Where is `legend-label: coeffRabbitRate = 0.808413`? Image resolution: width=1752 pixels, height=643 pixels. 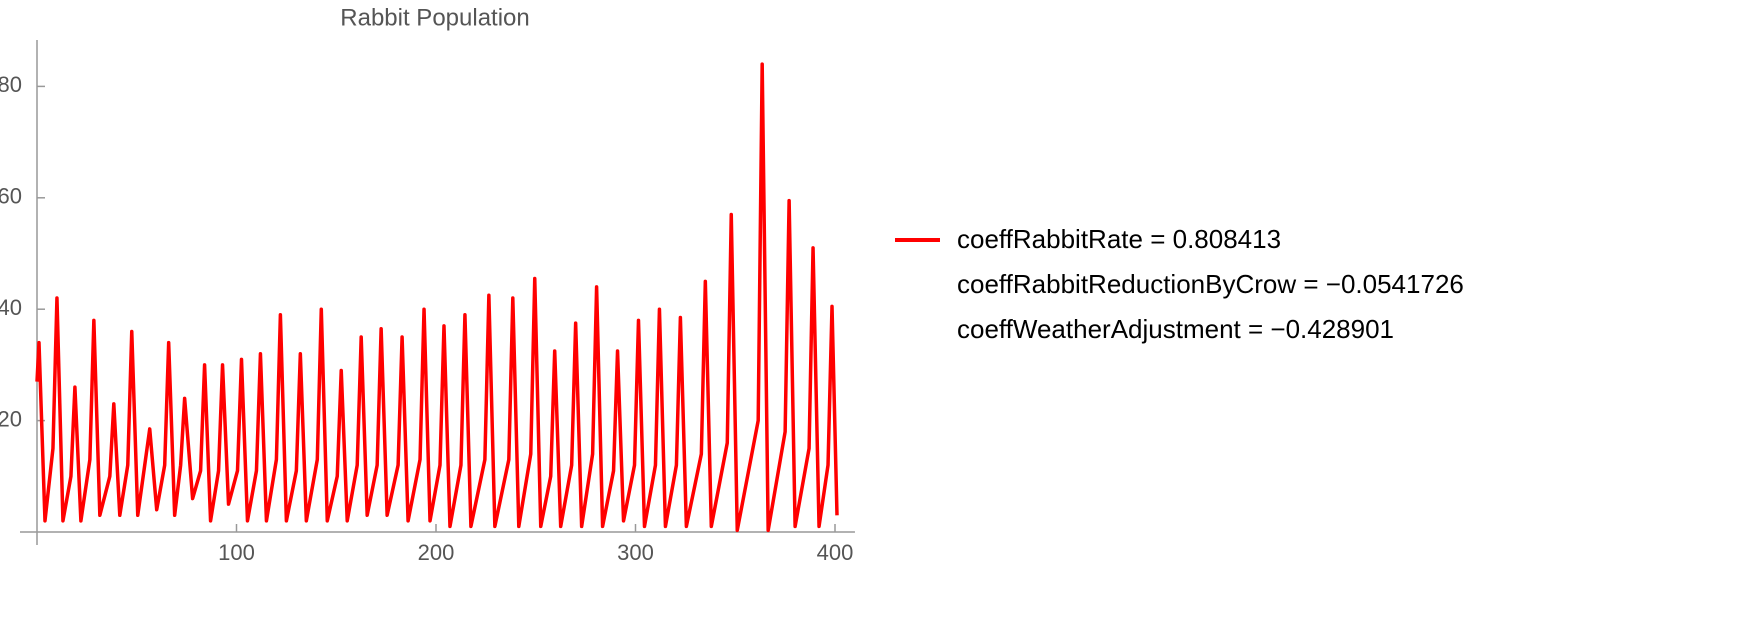
legend-label: coeffRabbitRate = 0.808413 is located at coordinates (1119, 239).